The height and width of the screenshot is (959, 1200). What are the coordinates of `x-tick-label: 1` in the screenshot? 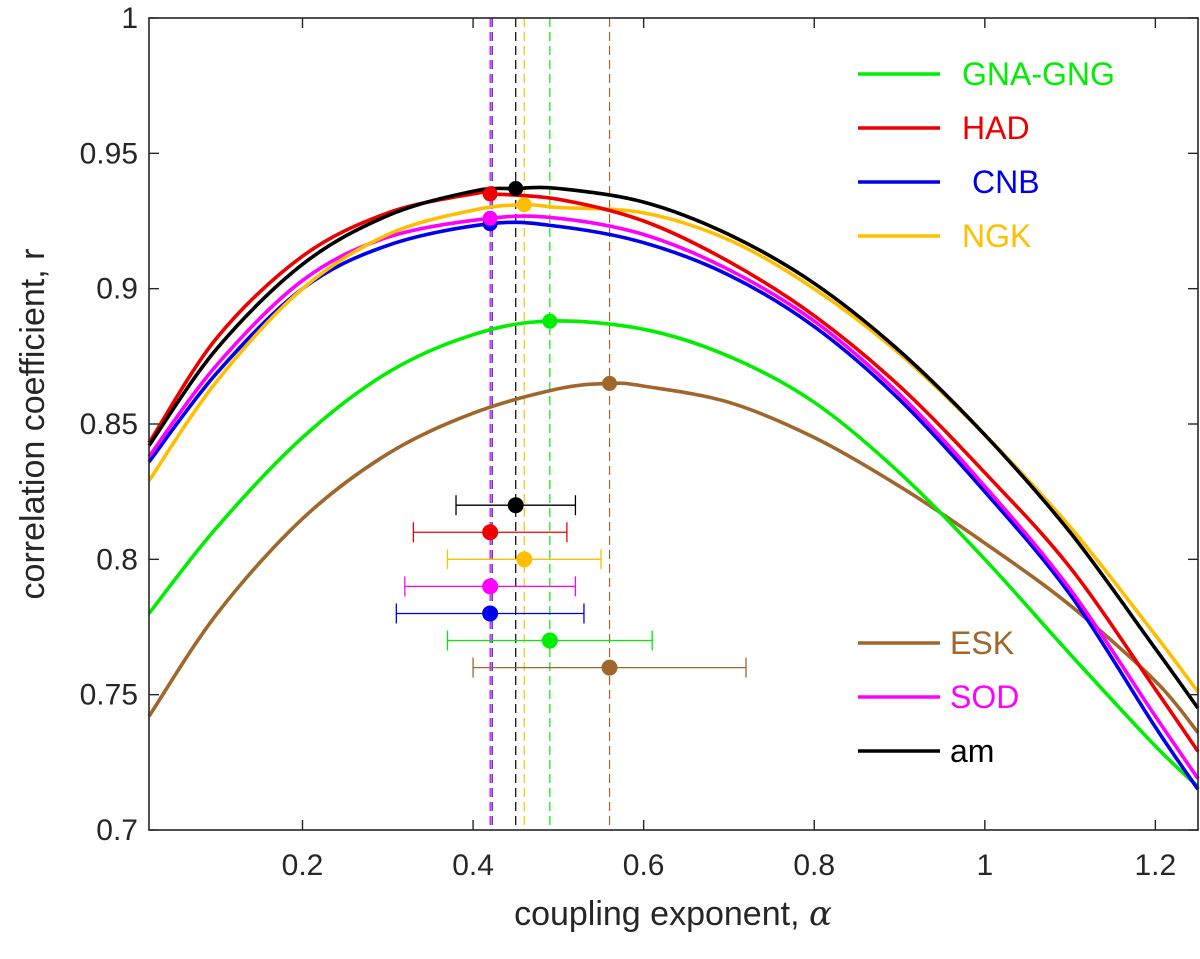 It's located at (984, 865).